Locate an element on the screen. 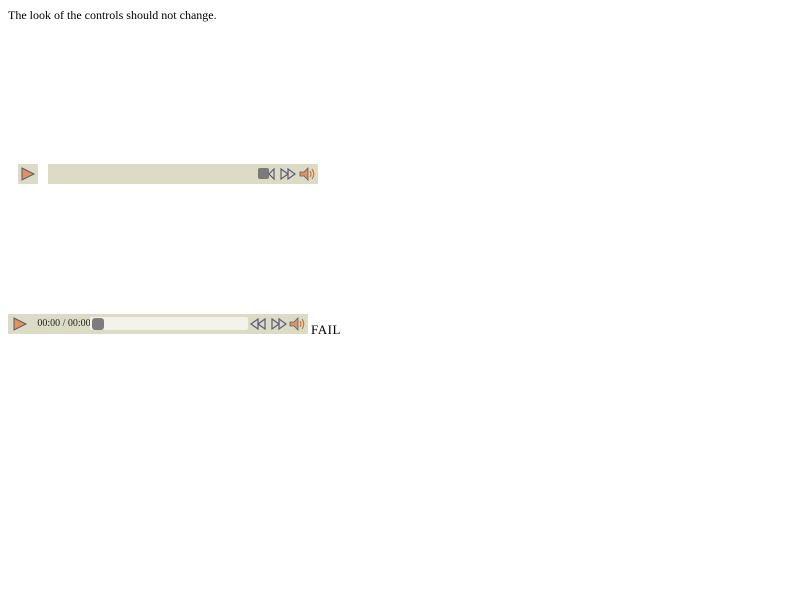 This screenshot has width=800, height=600. timeline-track is located at coordinates (169, 323).